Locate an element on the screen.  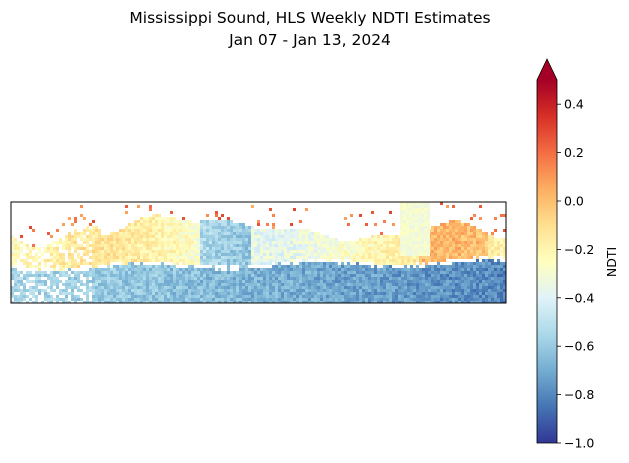
colorbar-tick-label: −0.6 is located at coordinates (579, 346).